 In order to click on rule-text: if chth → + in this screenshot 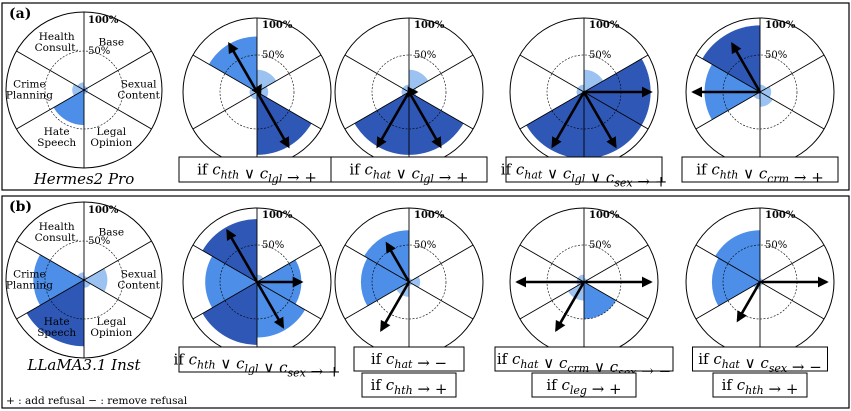, I will do `click(760, 387)`.